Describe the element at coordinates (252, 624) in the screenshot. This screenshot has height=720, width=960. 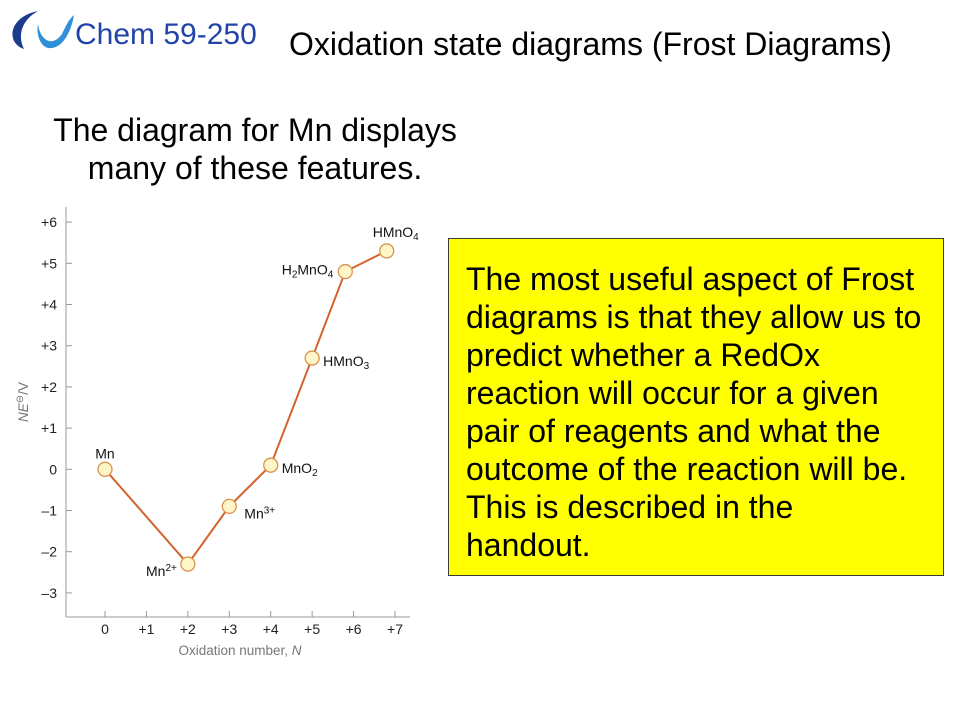
I see `x-ticks: 0 +1 +2 +3 +4 +5 +6 +7` at that location.